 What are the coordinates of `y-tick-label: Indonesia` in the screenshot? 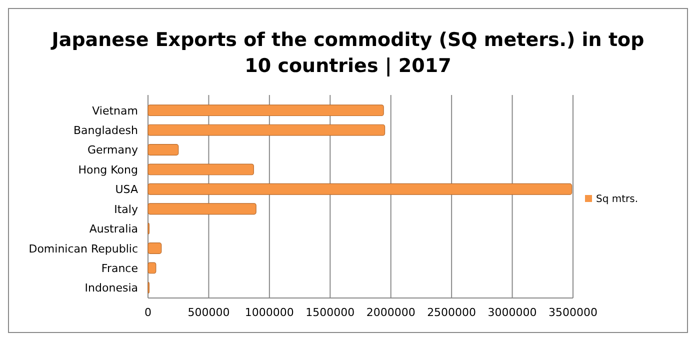 It's located at (111, 288).